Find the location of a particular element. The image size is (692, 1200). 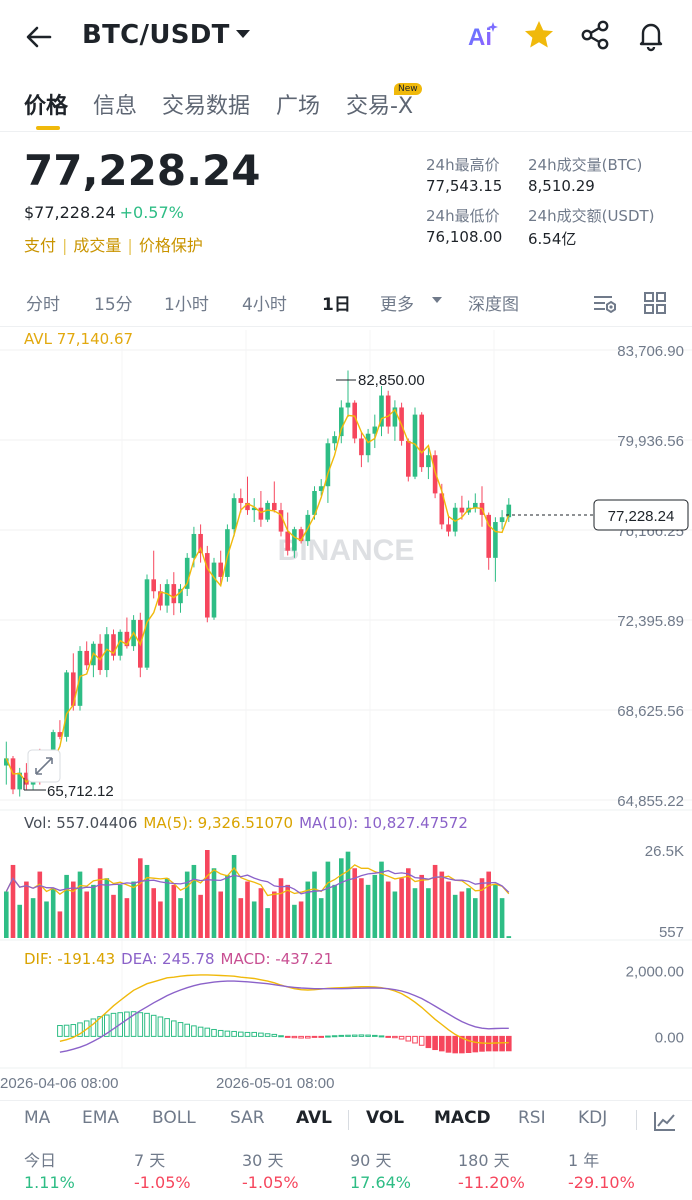

favorite-star-icon is located at coordinates (539, 35).